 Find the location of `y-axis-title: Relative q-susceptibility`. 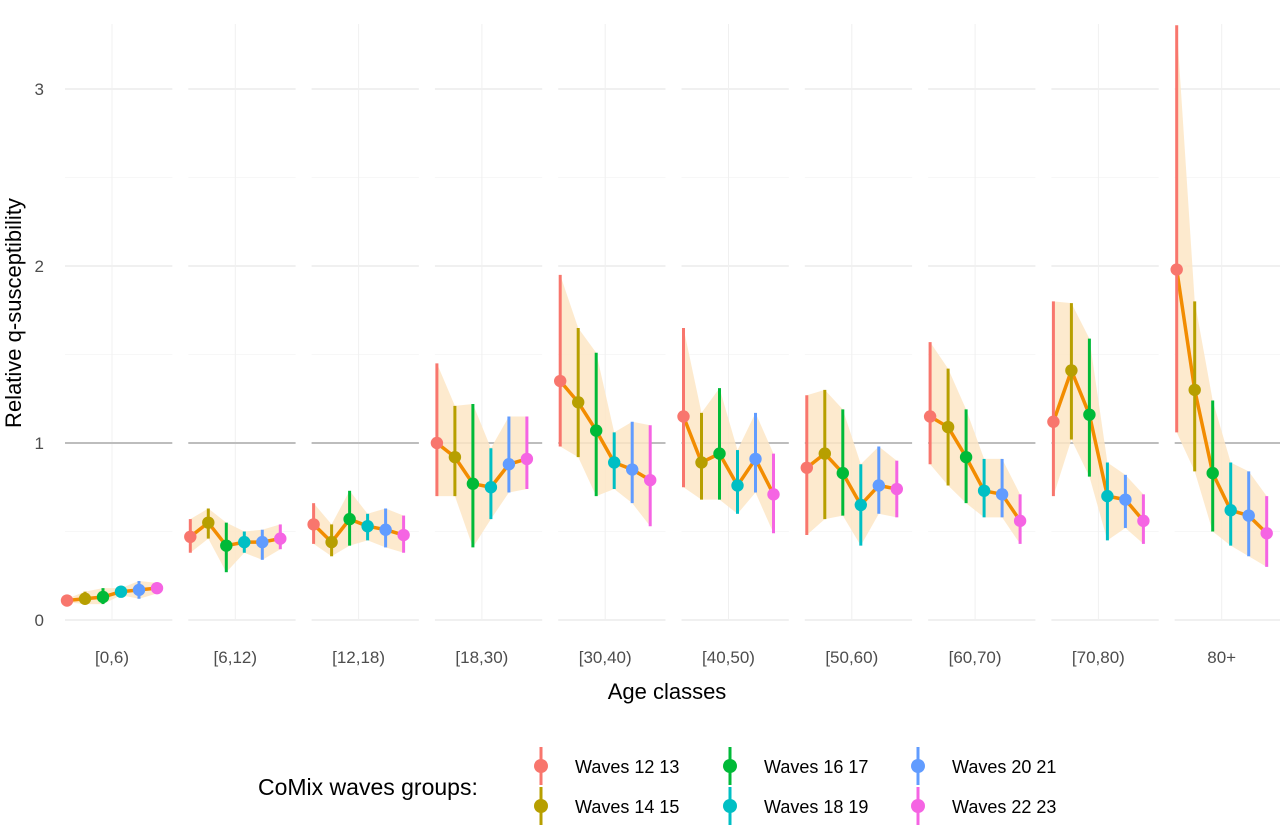

y-axis-title: Relative q-susceptibility is located at coordinates (13, 313).